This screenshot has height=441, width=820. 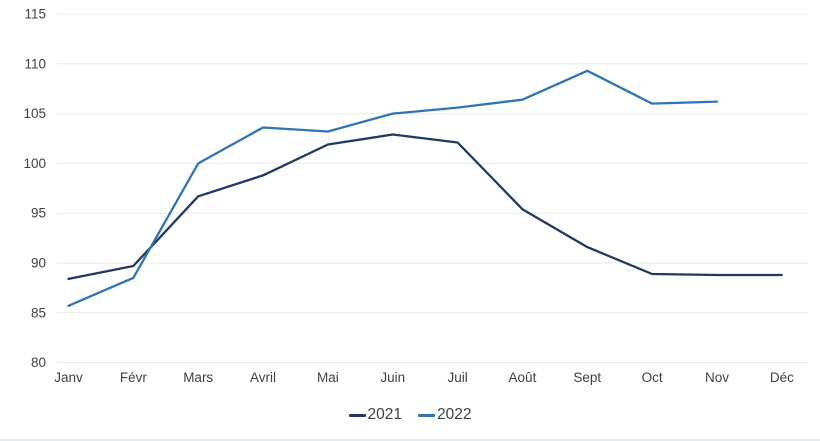 What do you see at coordinates (384, 414) in the screenshot?
I see `legend-label-2021: 2021` at bounding box center [384, 414].